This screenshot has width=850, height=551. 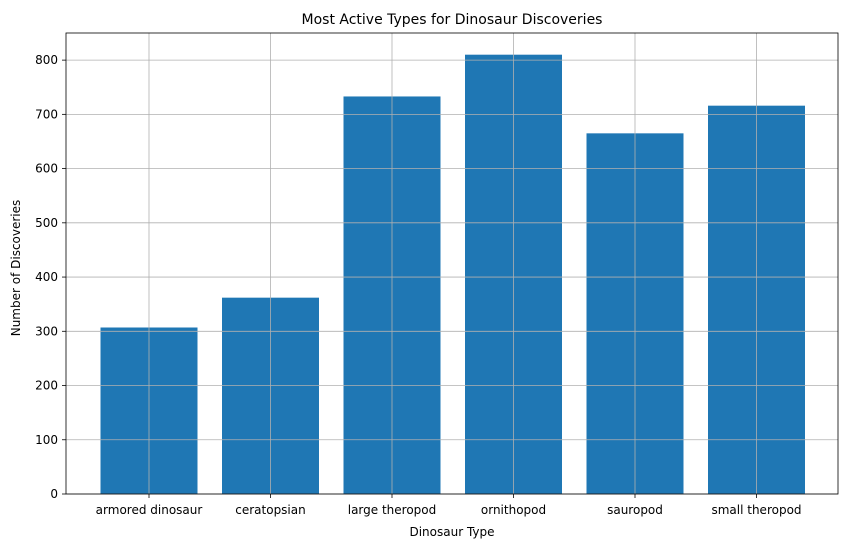 I want to click on x-tick-label: sauropod, so click(x=635, y=510).